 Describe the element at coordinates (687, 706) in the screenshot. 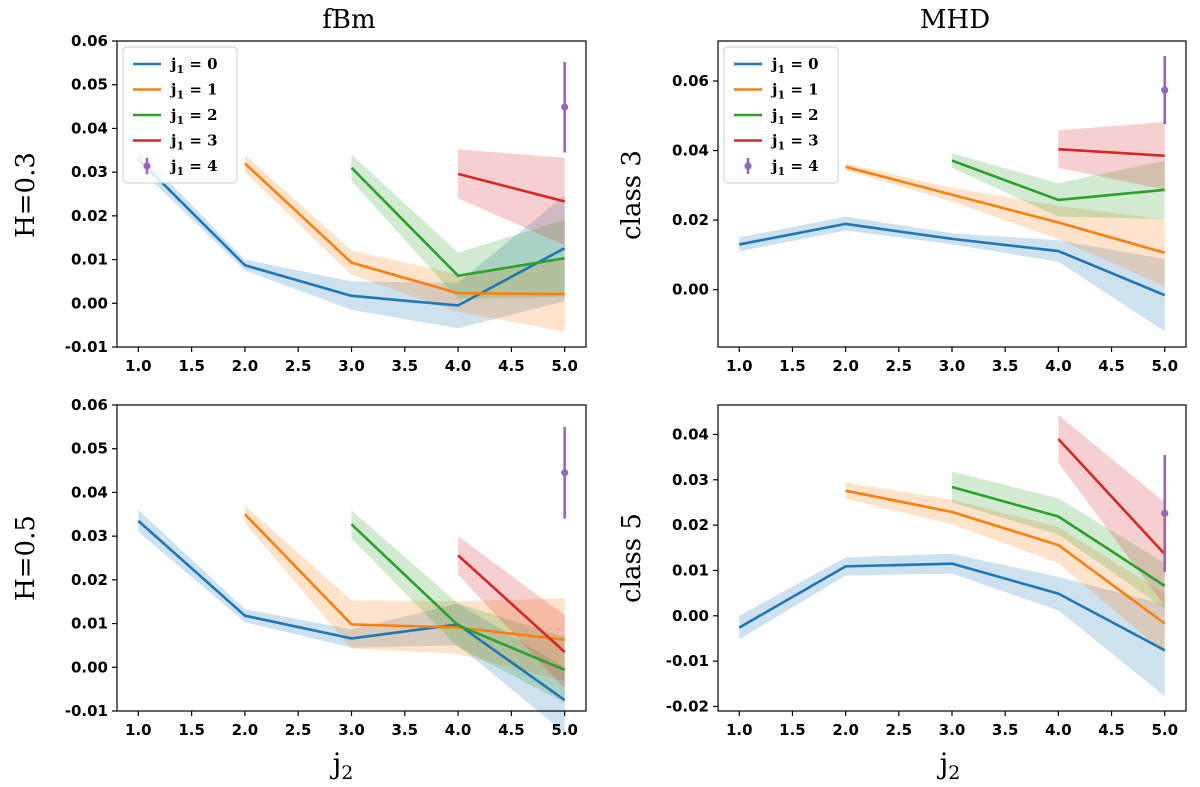

I see `y-tick-label: -0.02` at that location.